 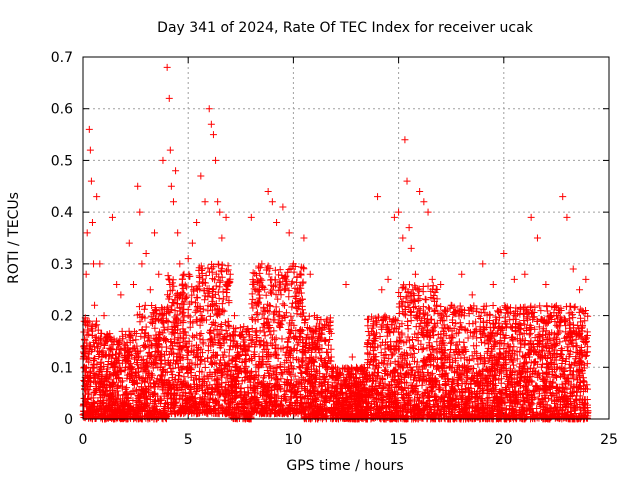 What do you see at coordinates (62, 368) in the screenshot?
I see `y-tick-label: 0.1` at bounding box center [62, 368].